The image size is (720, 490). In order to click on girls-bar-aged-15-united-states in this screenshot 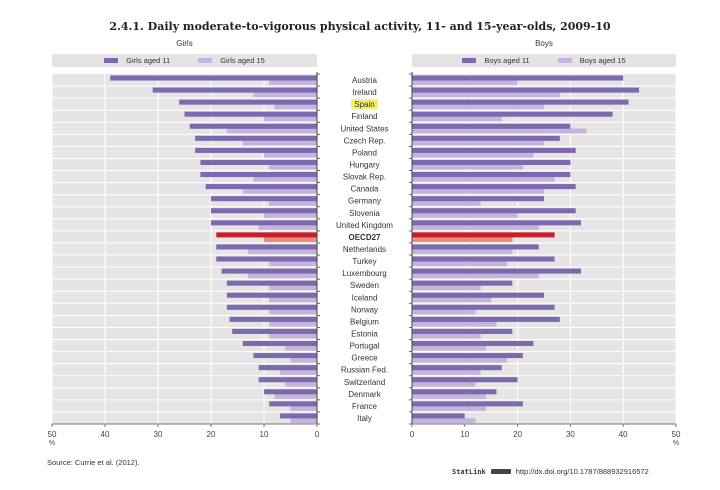, I will do `click(271, 131)`.